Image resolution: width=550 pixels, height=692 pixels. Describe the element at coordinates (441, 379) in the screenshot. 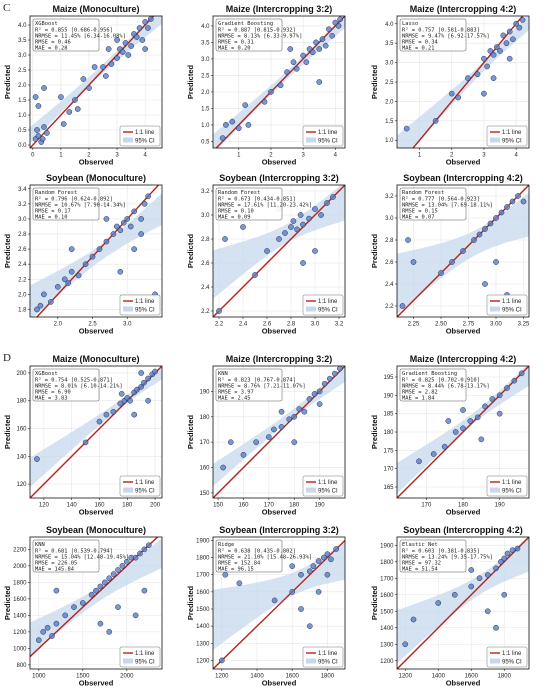

I see `stats-line: R² = 0.825 [0.702-0.910]` at that location.